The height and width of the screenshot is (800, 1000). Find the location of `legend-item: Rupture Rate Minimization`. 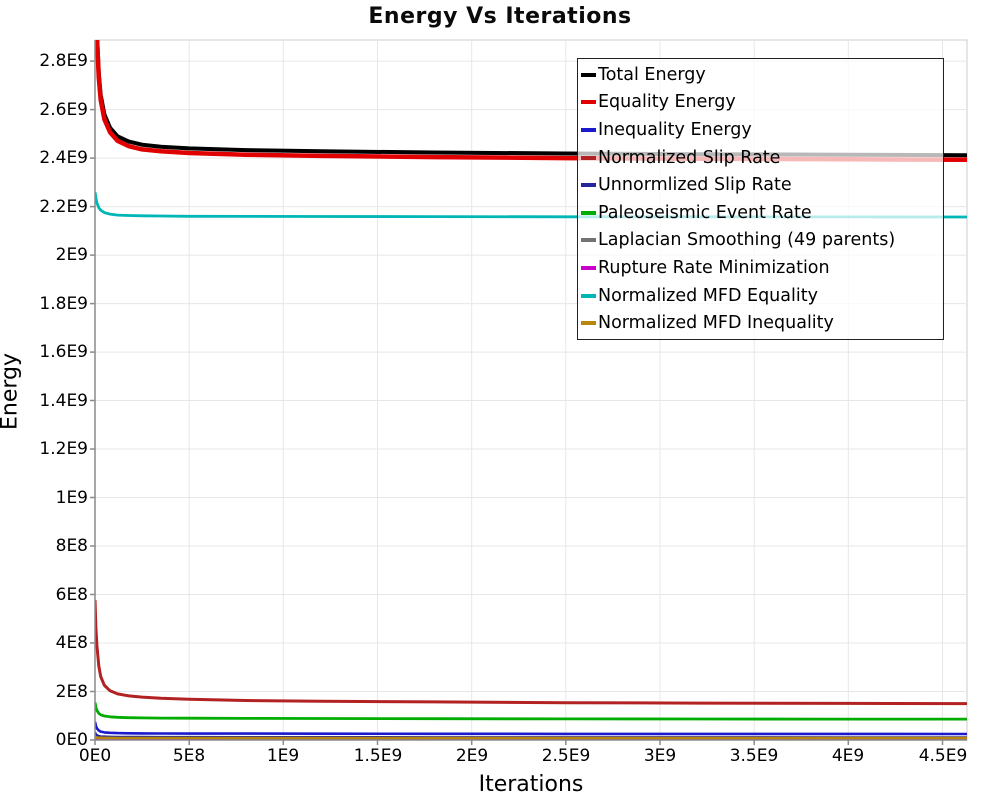

legend-item: Rupture Rate Minimization is located at coordinates (762, 268).